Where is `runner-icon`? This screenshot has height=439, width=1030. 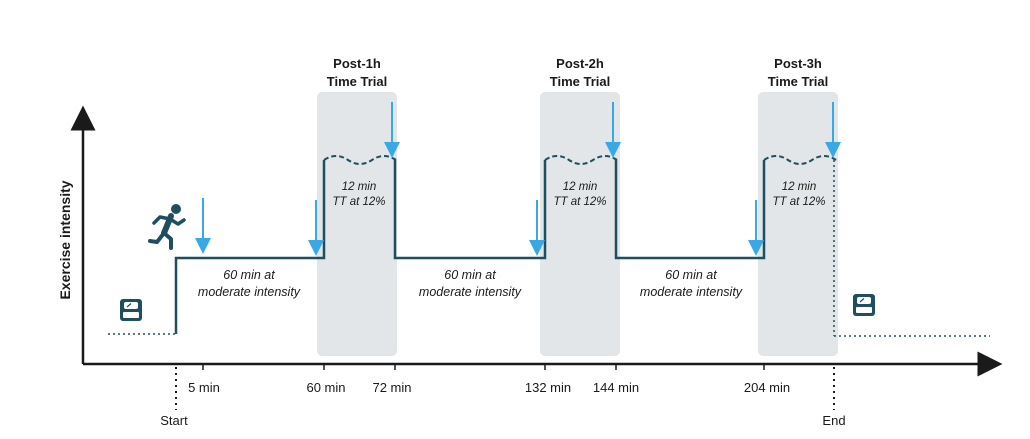 runner-icon is located at coordinates (167, 227).